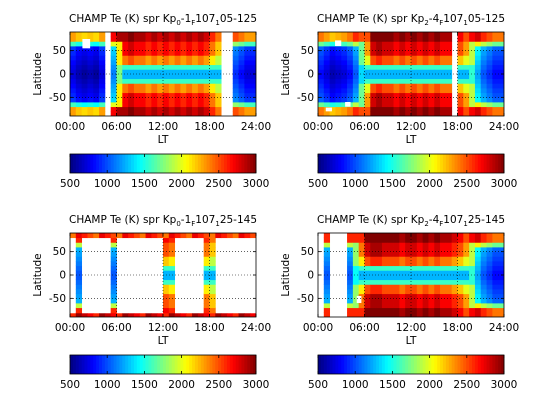  Describe the element at coordinates (38, 73) in the screenshot. I see `y-axis-label: Latitude` at that location.